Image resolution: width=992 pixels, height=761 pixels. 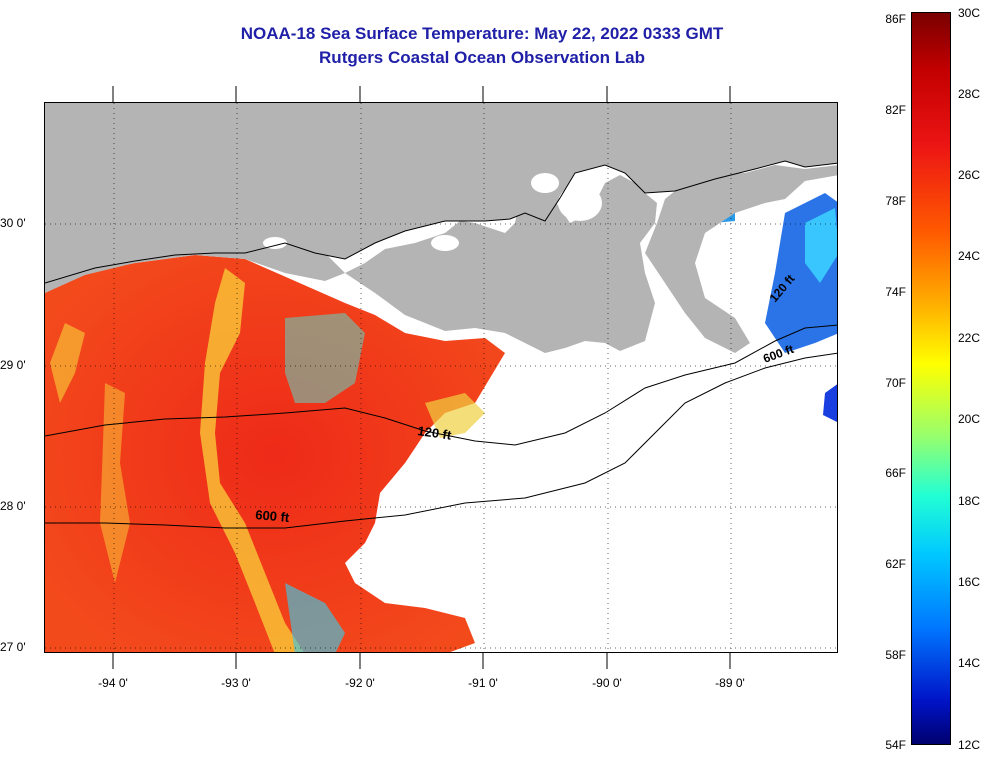 What do you see at coordinates (441, 222) in the screenshot?
I see `coastline` at bounding box center [441, 222].